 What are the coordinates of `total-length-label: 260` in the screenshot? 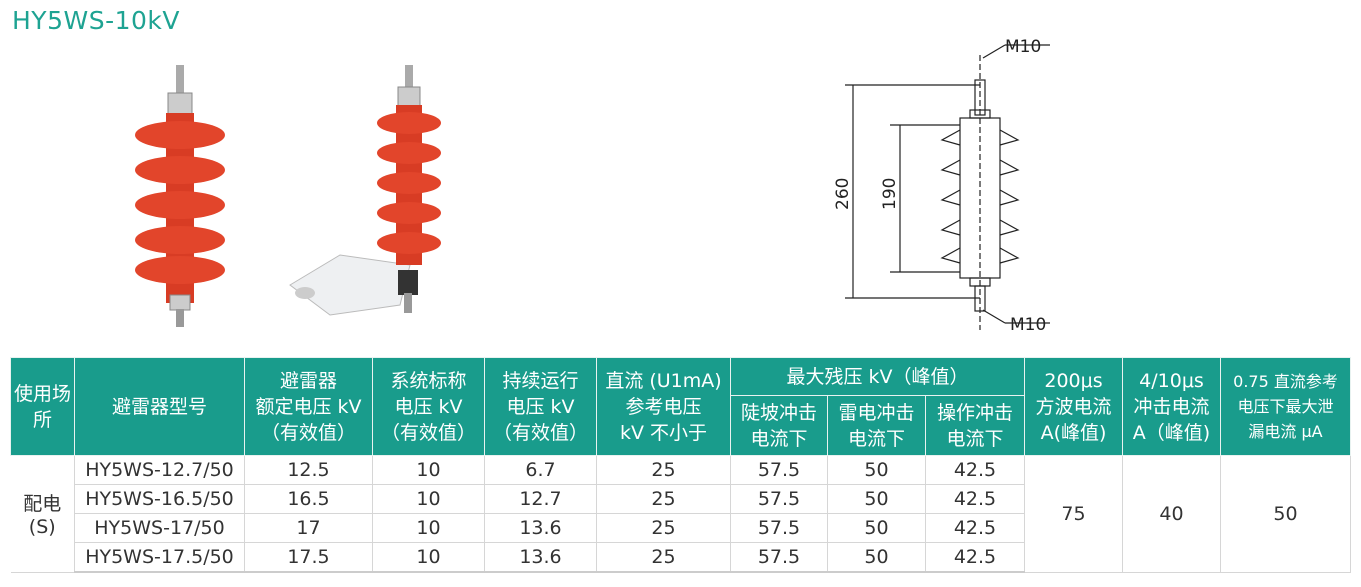 It's located at (843, 194).